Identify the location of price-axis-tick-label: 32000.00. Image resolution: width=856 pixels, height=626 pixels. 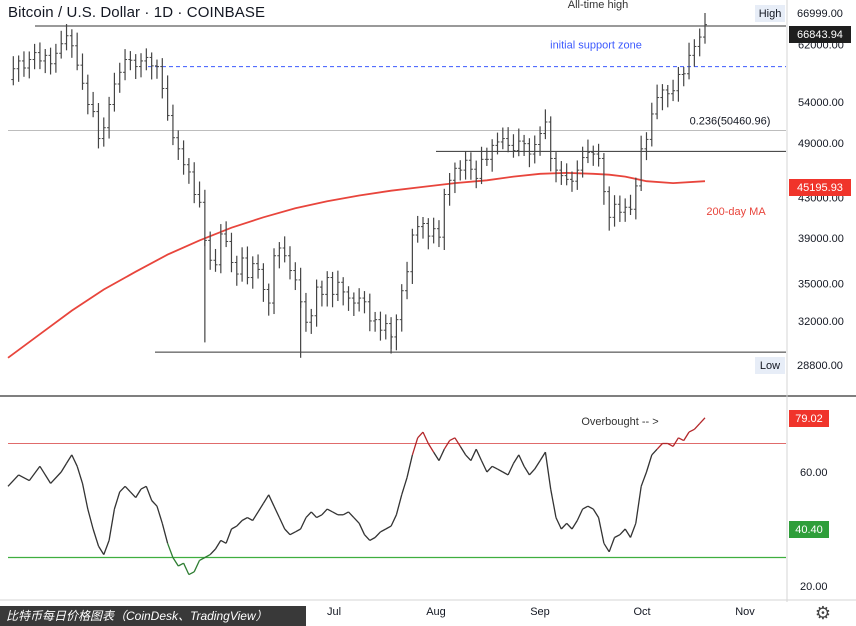
(821, 322).